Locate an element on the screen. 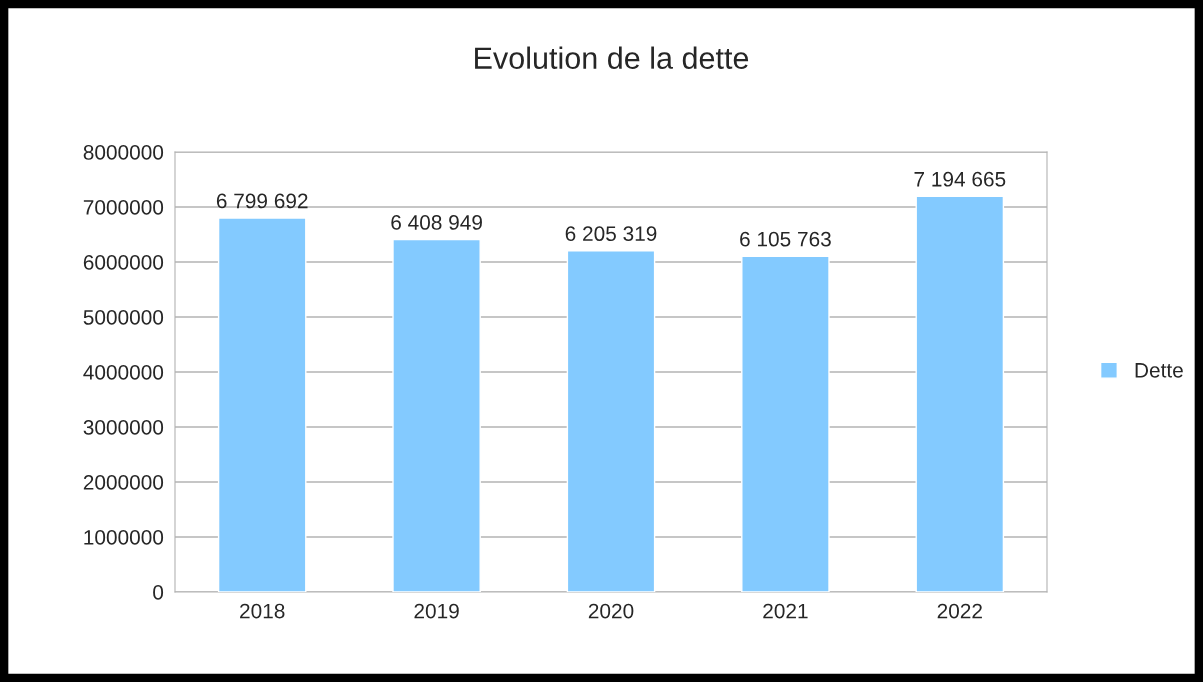 The width and height of the screenshot is (1203, 682). data-label: 6 105 763 is located at coordinates (785, 239).